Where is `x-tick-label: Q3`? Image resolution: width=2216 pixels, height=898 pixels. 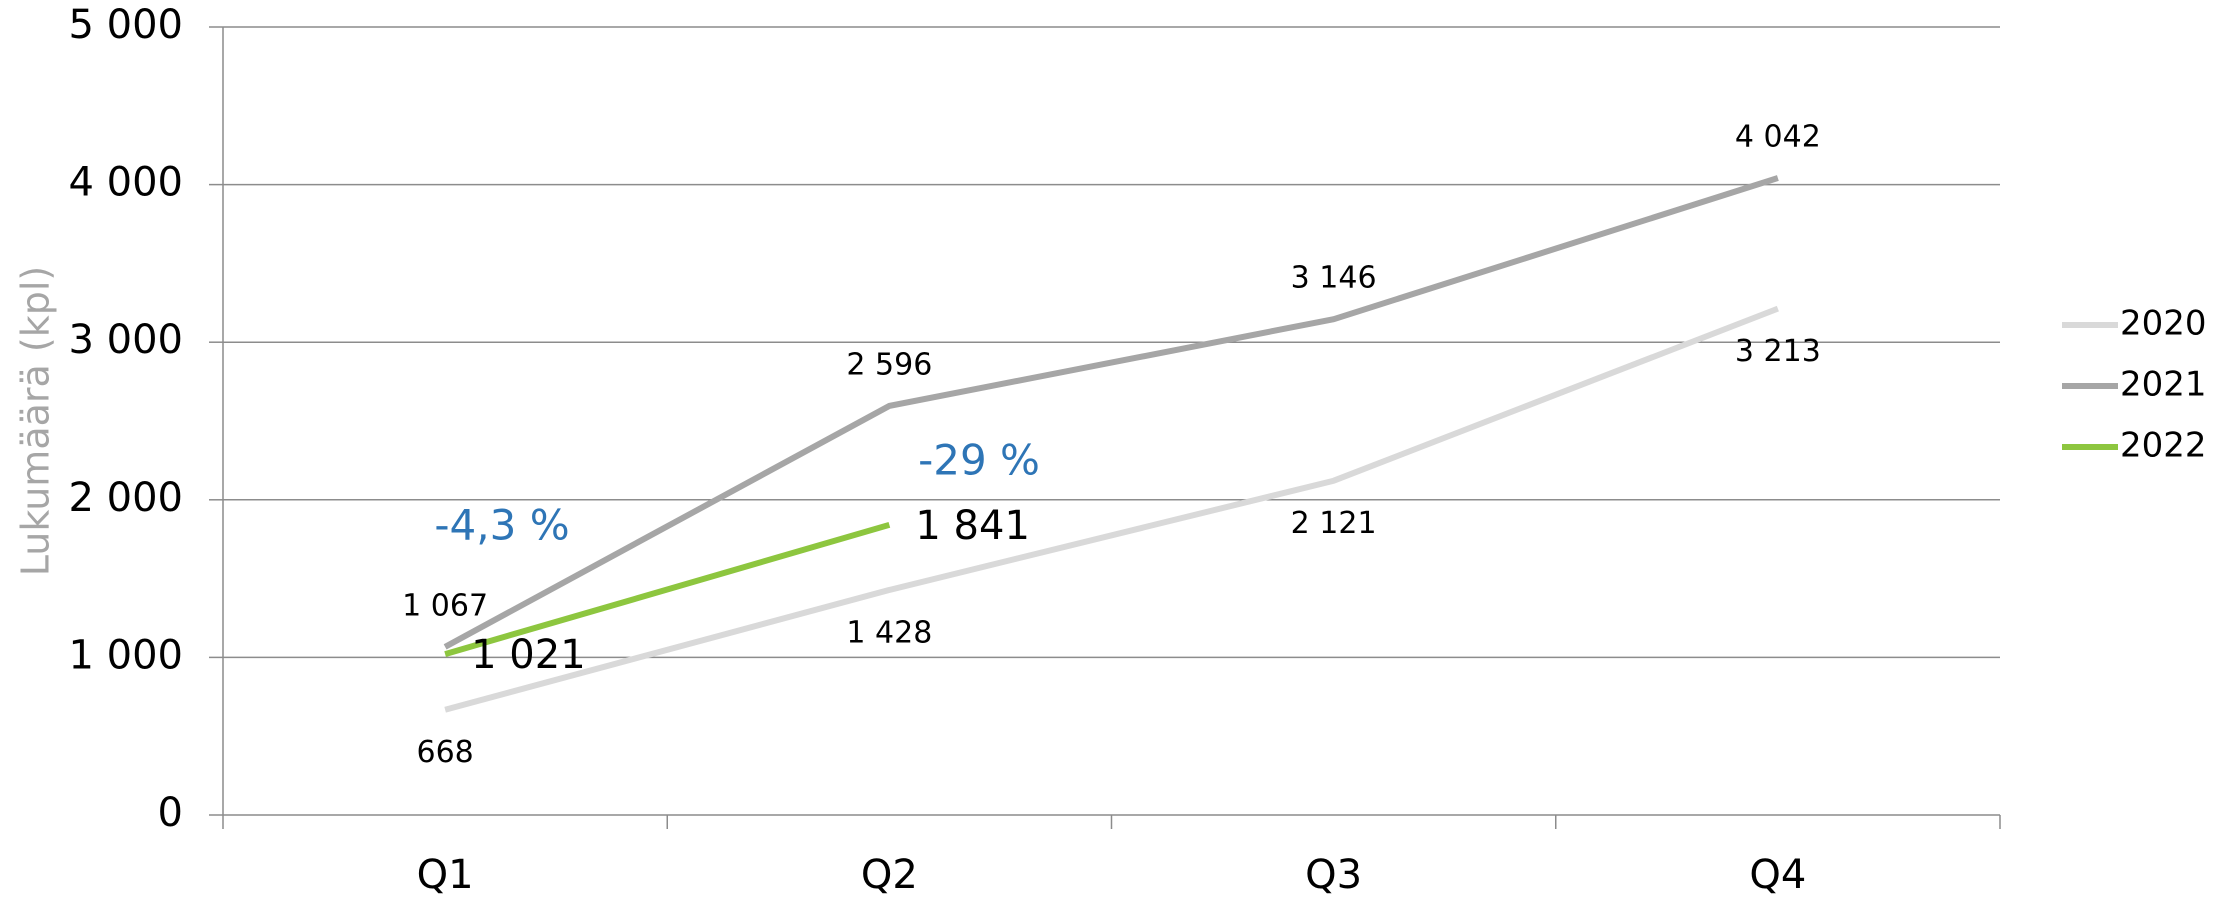
x-tick-label: Q3 is located at coordinates (1333, 875).